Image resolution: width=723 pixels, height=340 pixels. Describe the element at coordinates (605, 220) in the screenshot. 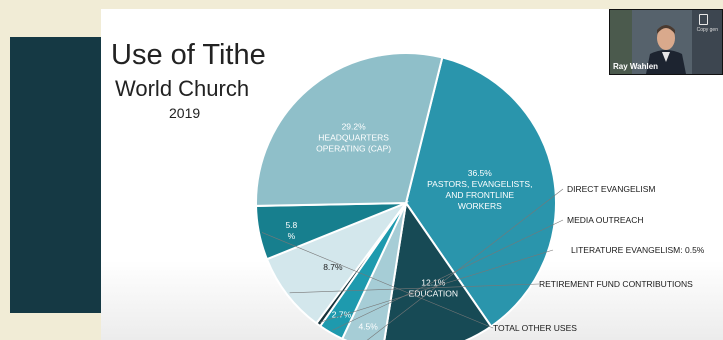

I see `callout-label: MEDIA OUTREACH` at that location.